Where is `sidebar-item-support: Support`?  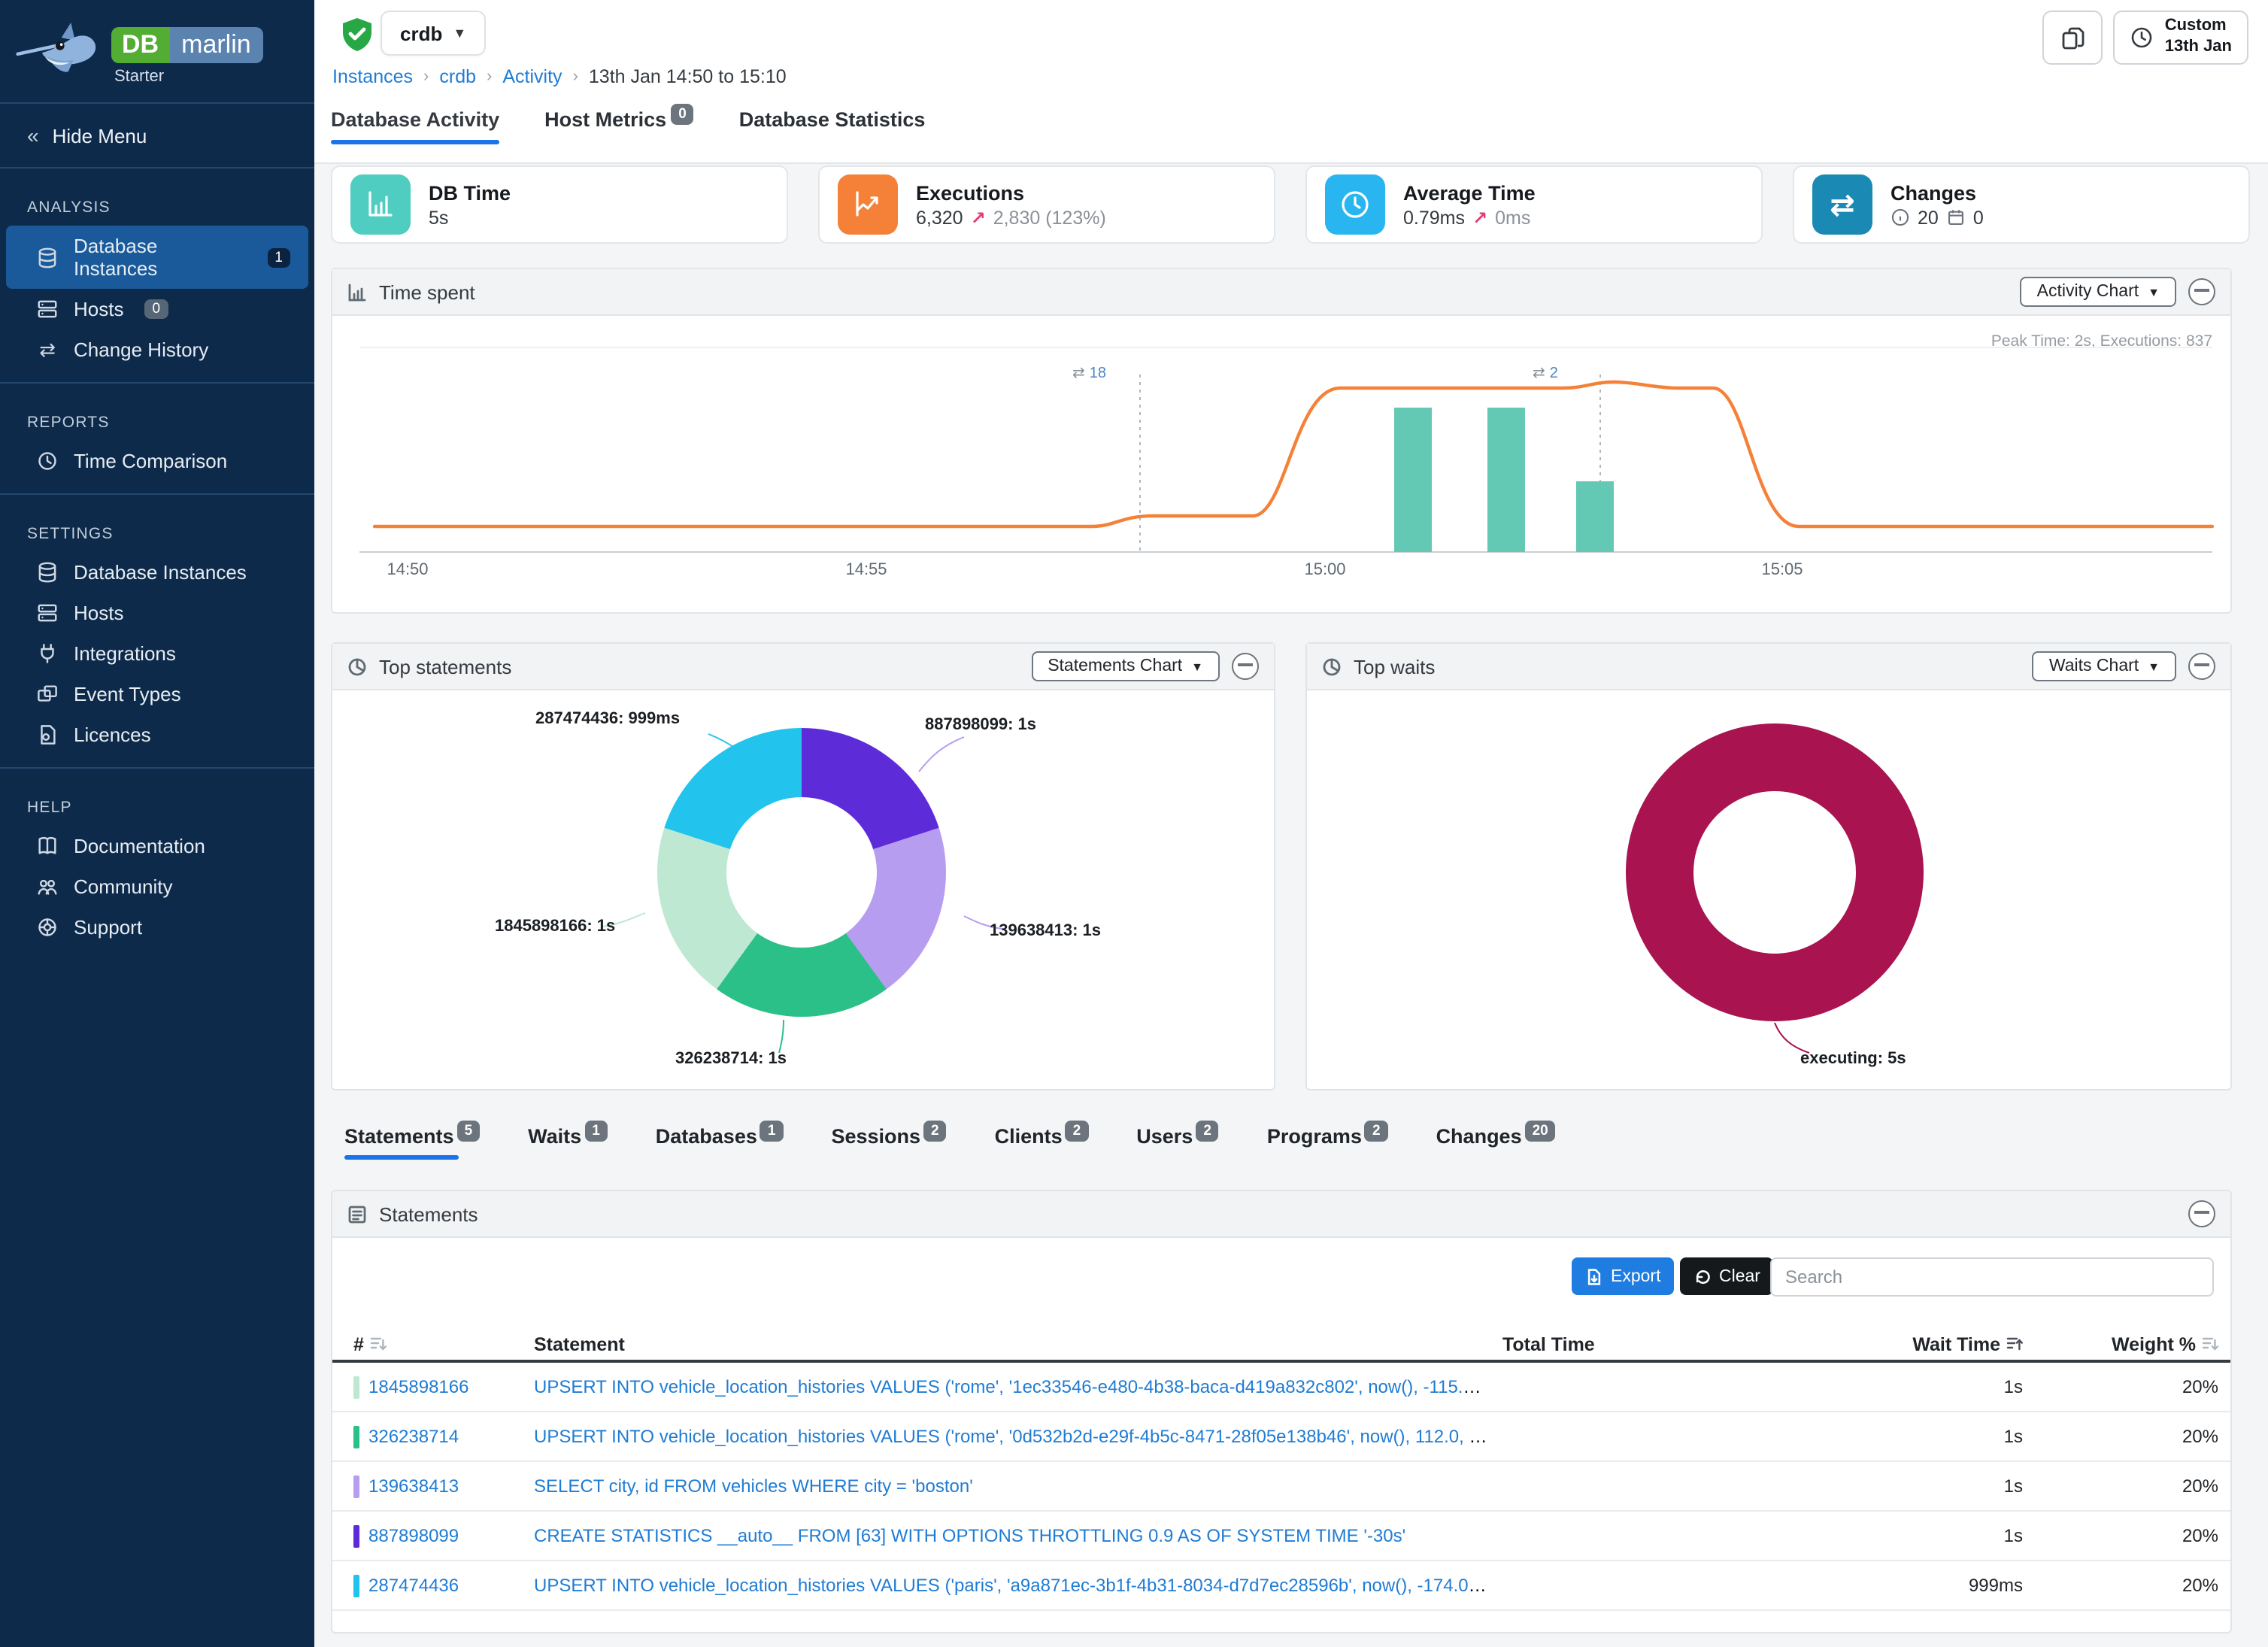 sidebar-item-support: Support is located at coordinates (157, 927).